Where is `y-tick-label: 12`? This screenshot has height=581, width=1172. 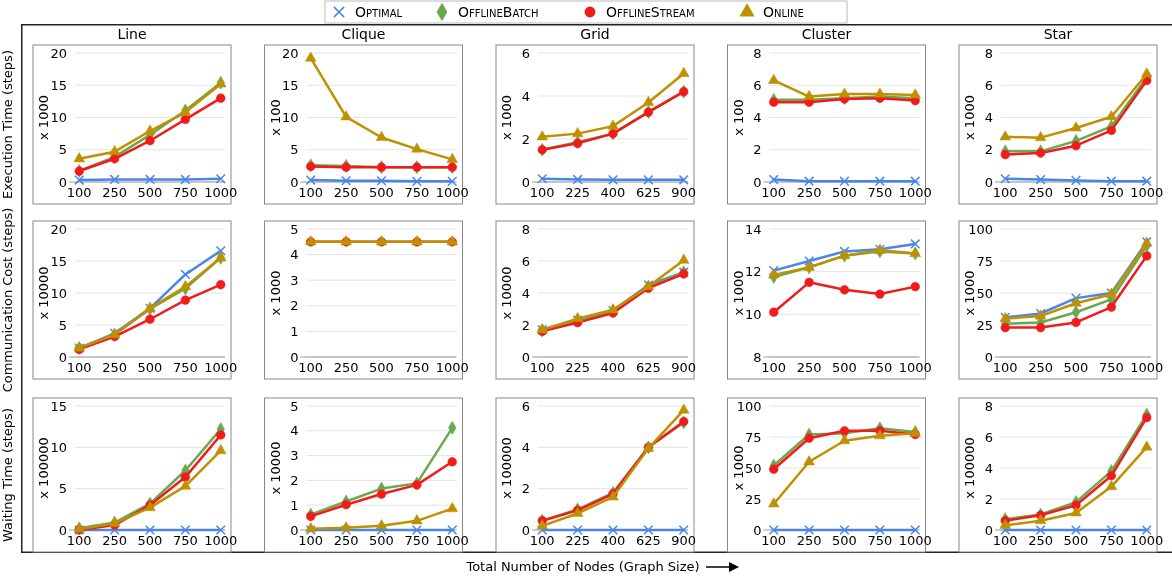
y-tick-label: 12 is located at coordinates (753, 272).